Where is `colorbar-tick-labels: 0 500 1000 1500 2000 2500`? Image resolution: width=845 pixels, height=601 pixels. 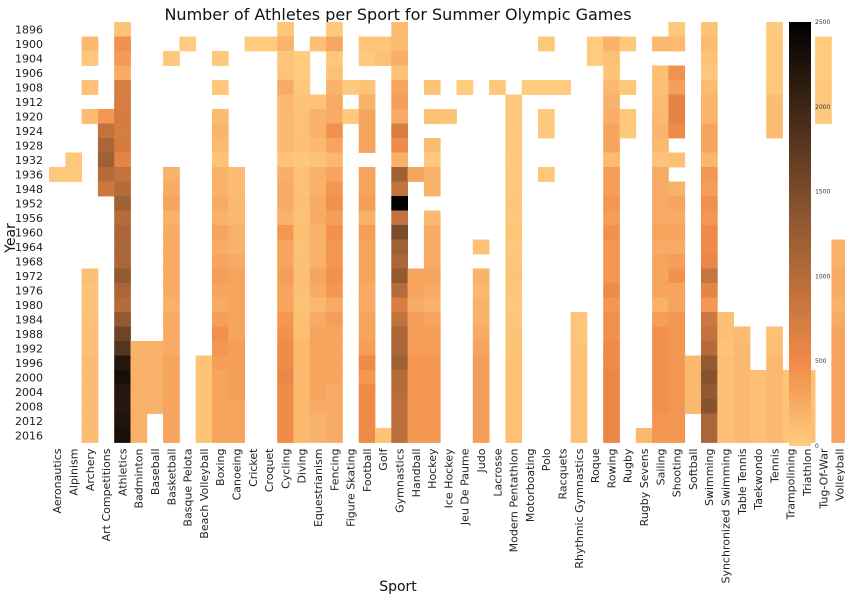
colorbar-tick-labels: 0 500 1000 1500 2000 2500 is located at coordinates (822, 234).